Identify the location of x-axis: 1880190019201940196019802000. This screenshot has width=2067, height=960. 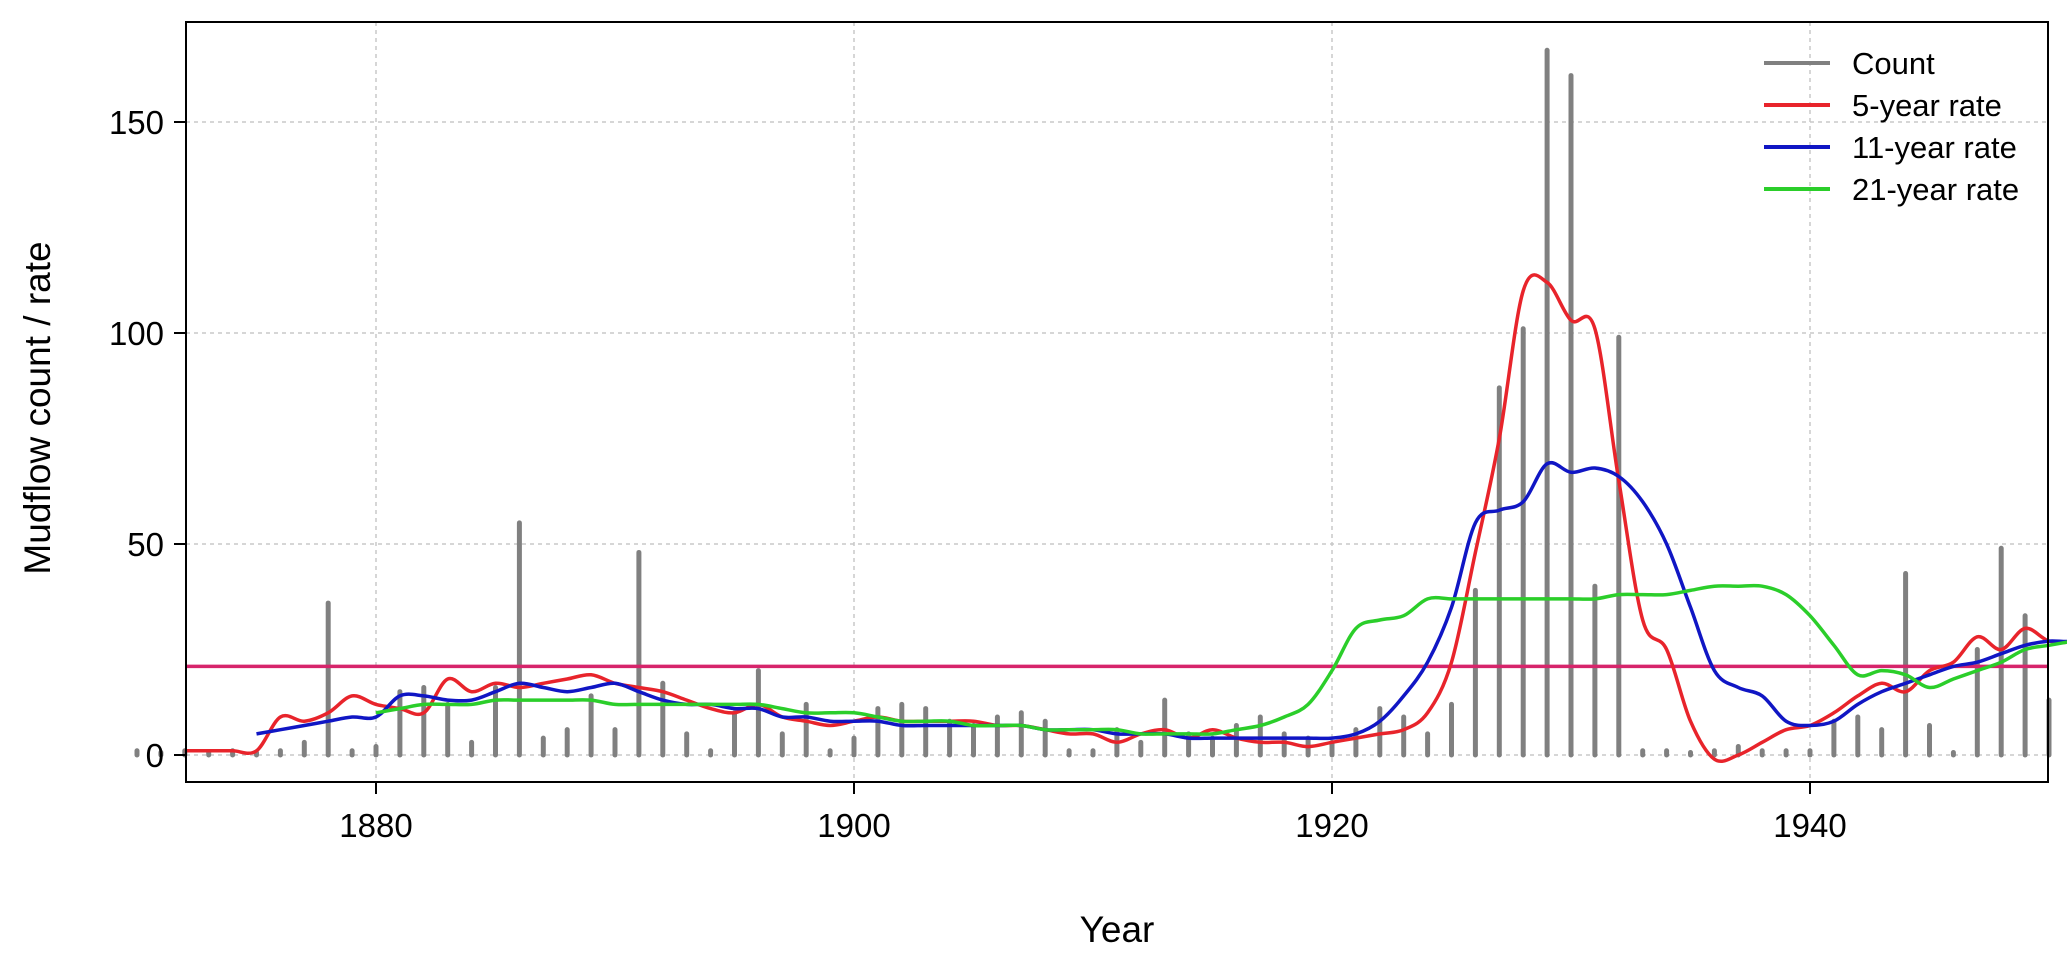
(1093, 813).